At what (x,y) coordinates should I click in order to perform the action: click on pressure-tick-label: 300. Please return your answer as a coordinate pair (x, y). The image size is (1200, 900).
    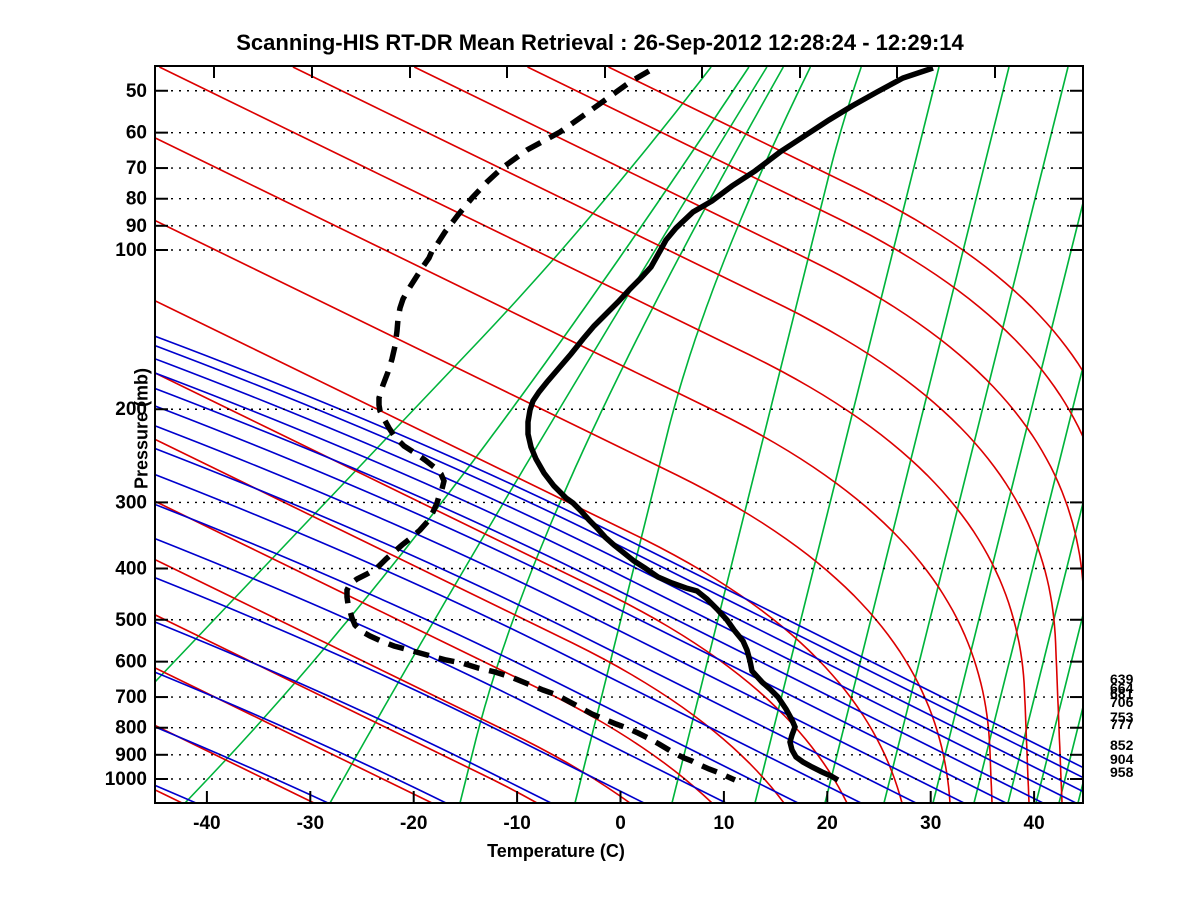
    Looking at the image, I should click on (131, 502).